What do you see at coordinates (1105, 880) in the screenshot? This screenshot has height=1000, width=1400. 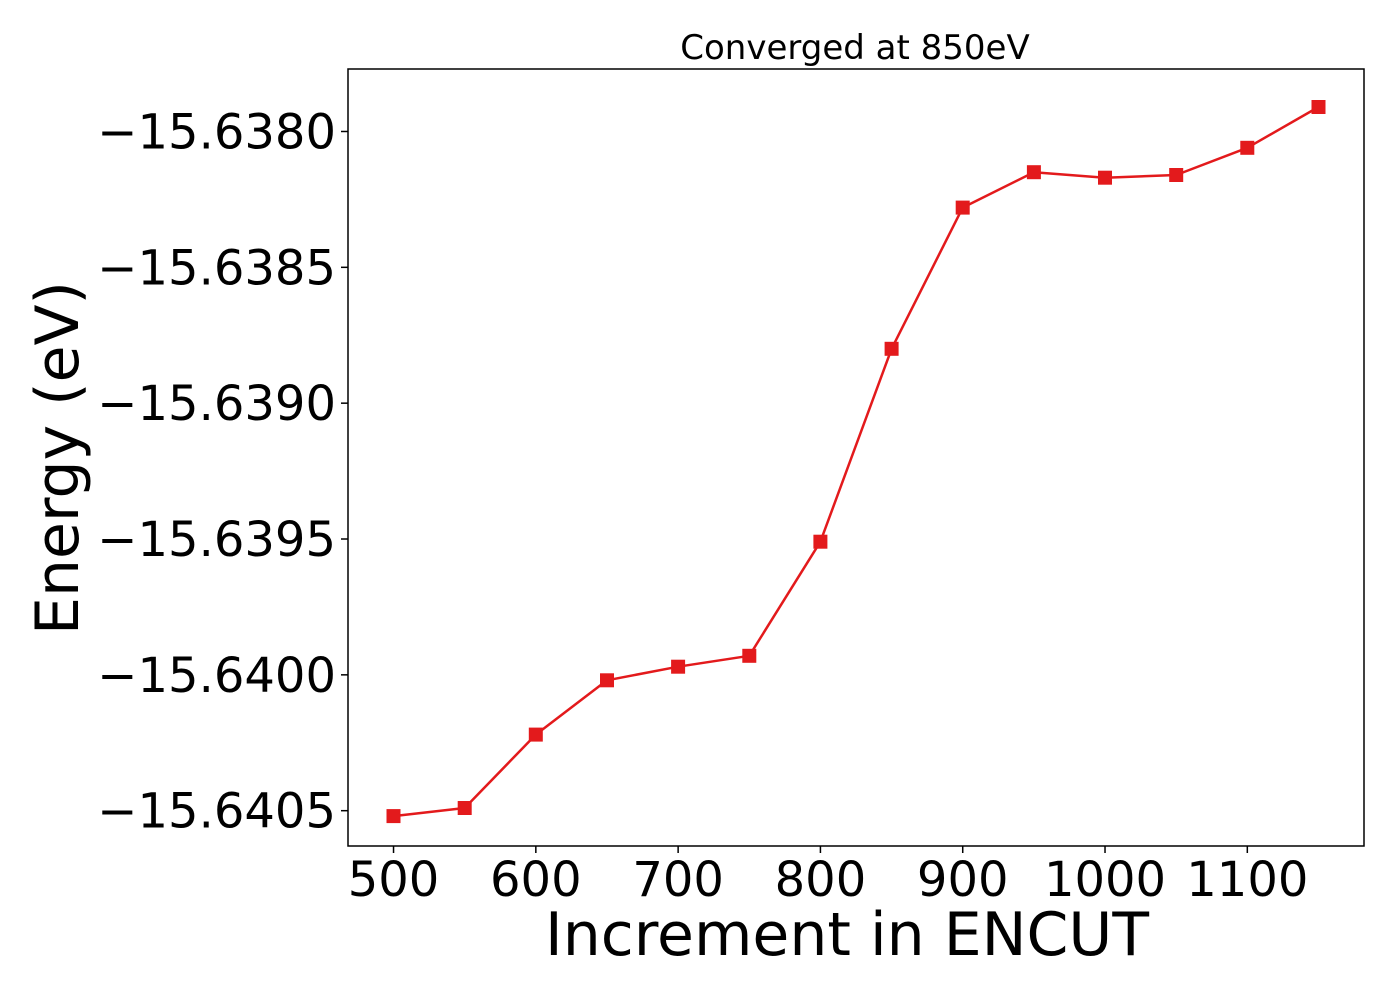 I see `x-tick-label: 1000` at bounding box center [1105, 880].